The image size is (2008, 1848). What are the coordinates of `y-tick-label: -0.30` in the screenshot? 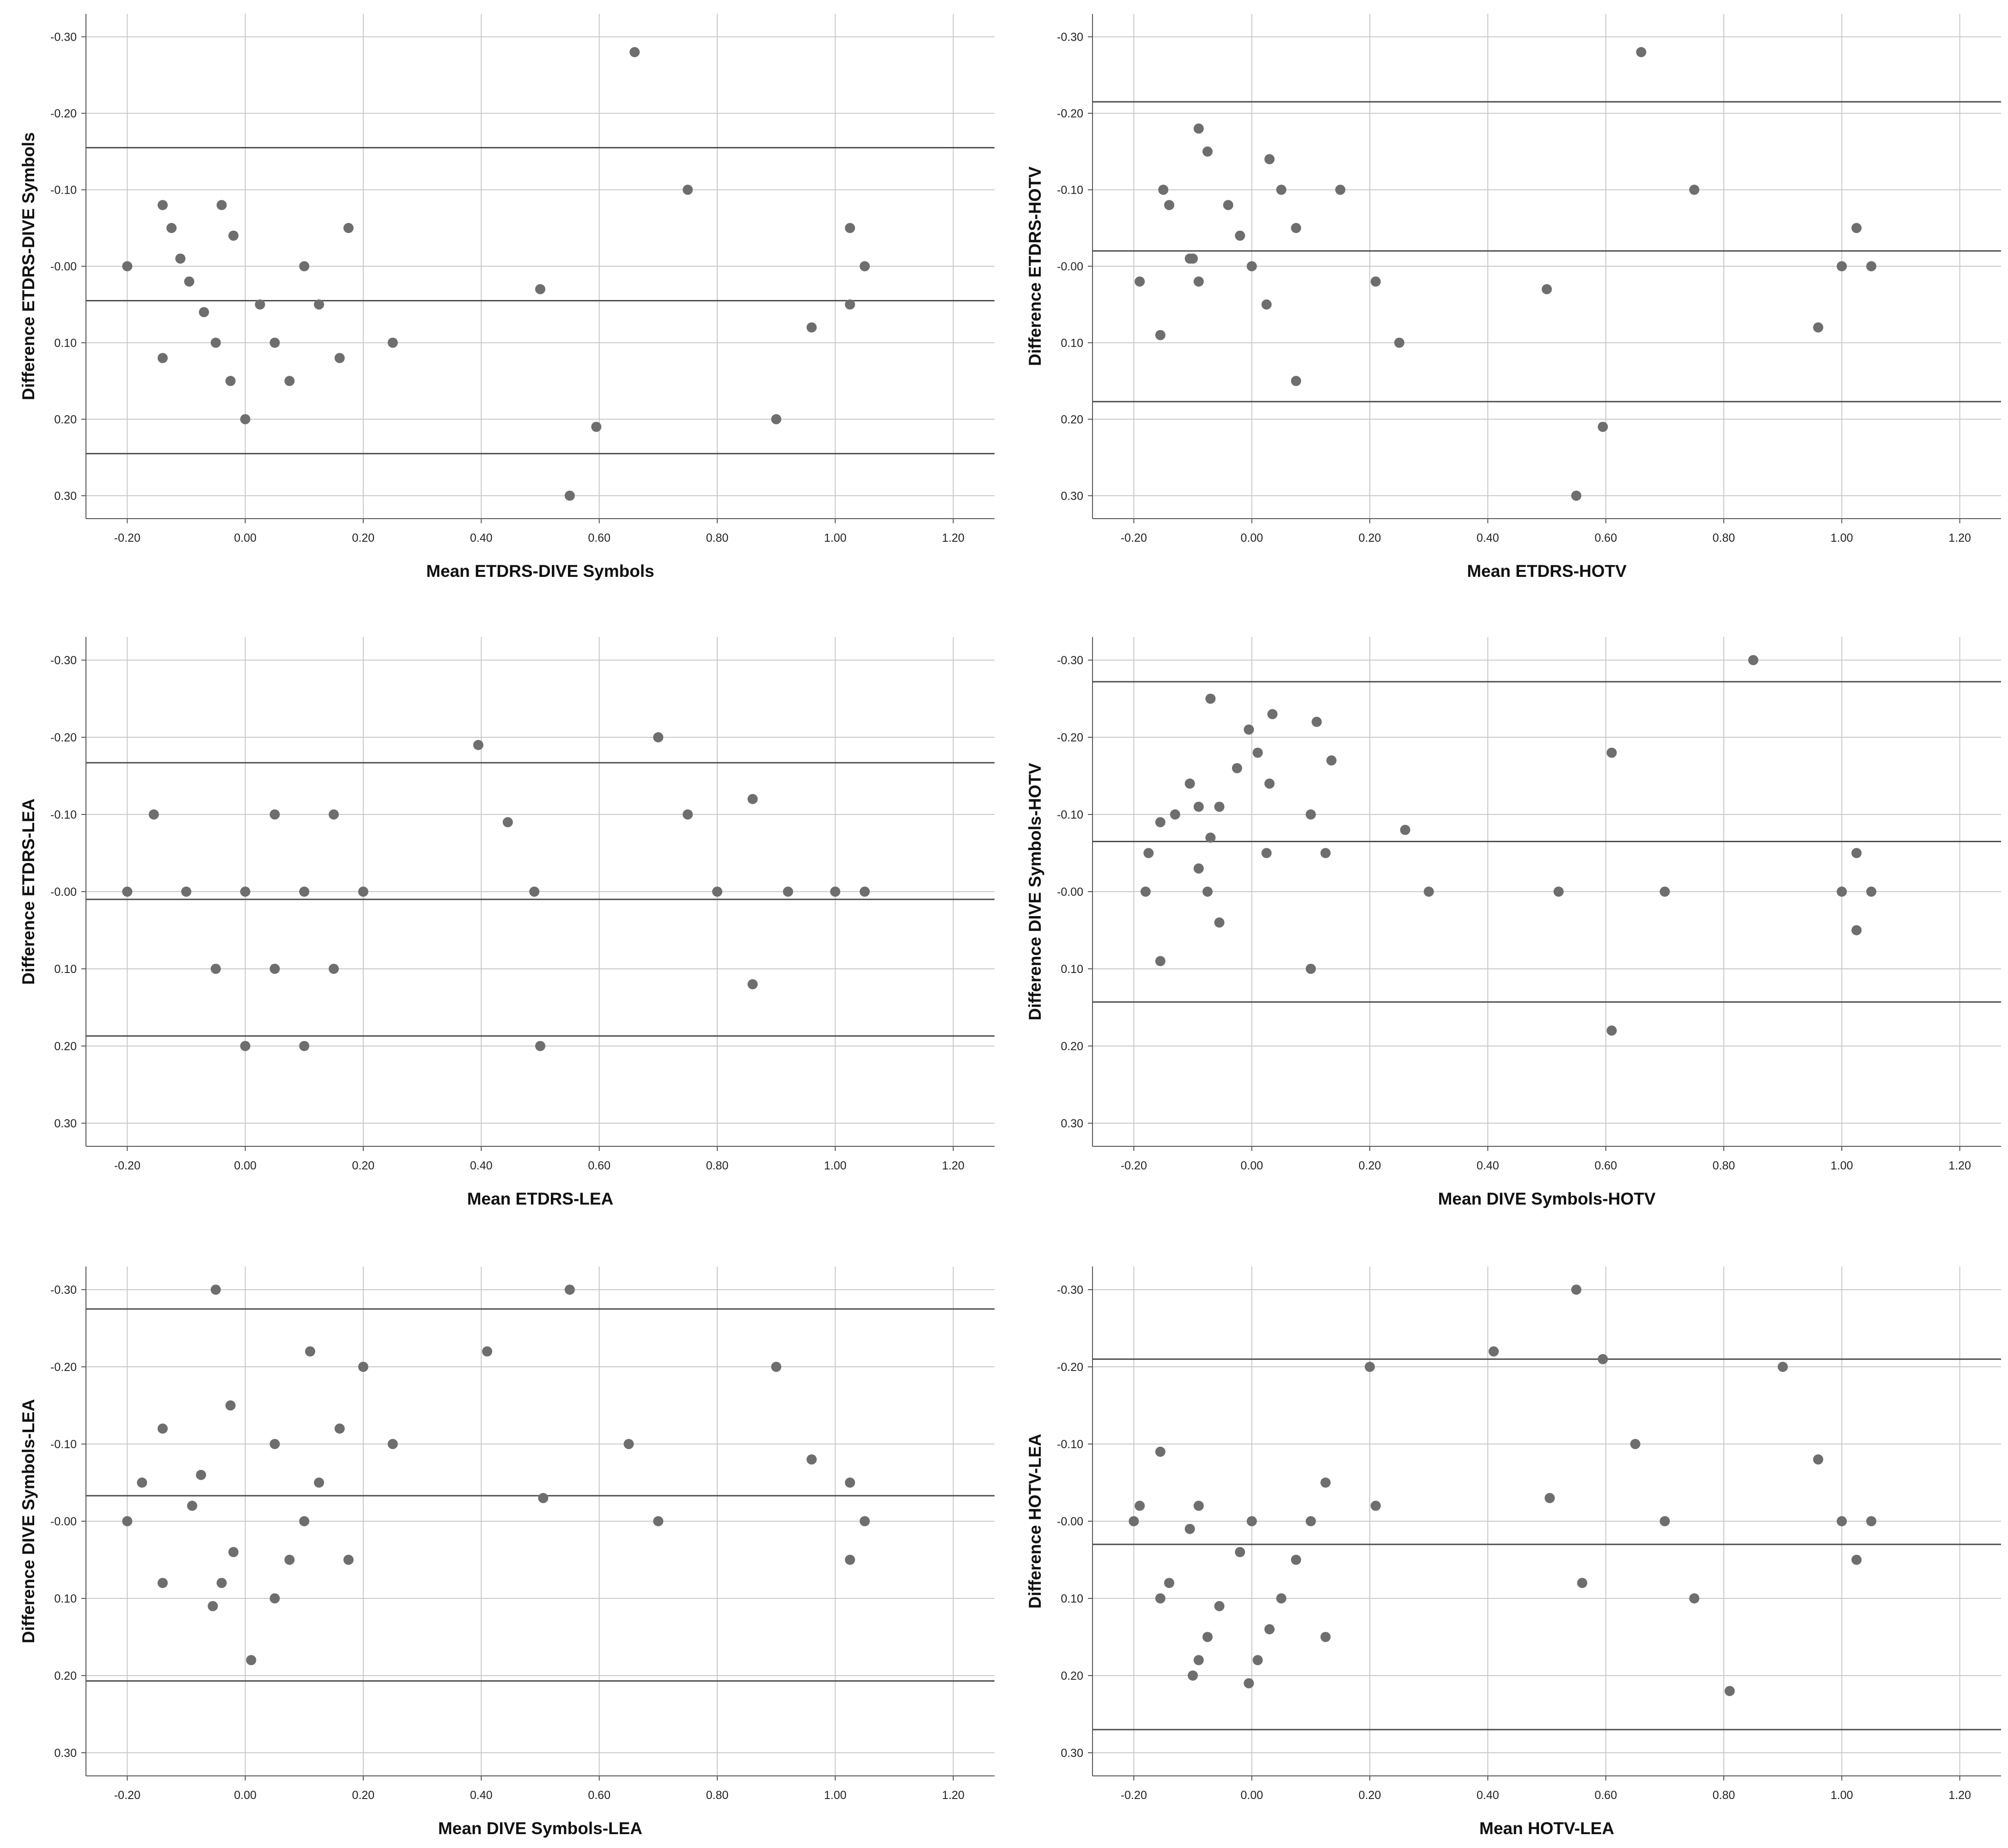 It's located at (64, 660).